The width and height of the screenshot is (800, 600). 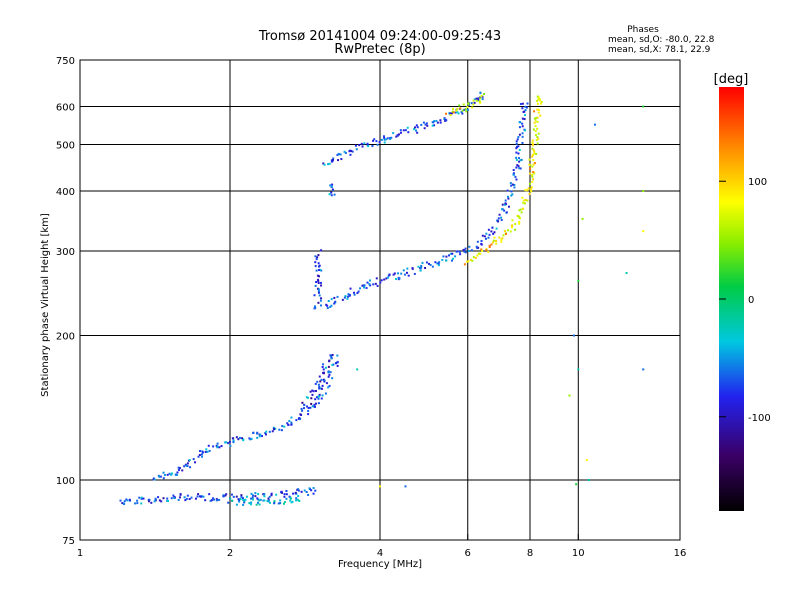 What do you see at coordinates (65, 108) in the screenshot?
I see `y-tick-label: 600` at bounding box center [65, 108].